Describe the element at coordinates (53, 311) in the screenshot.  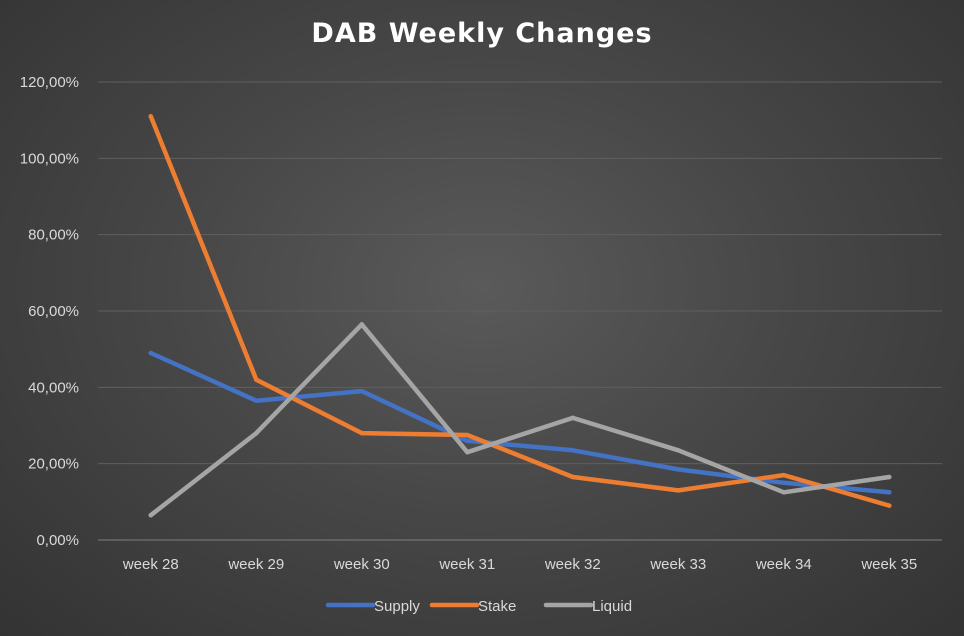
I see `y-tick-label: 60,00%` at that location.